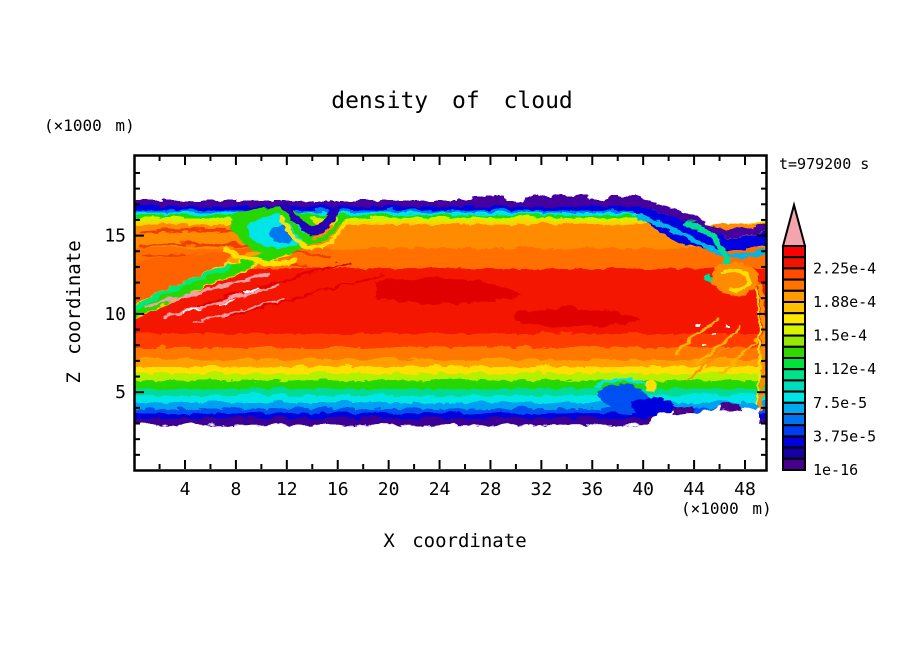 The height and width of the screenshot is (654, 904). I want to click on top-fold-navy, so click(310, 218).